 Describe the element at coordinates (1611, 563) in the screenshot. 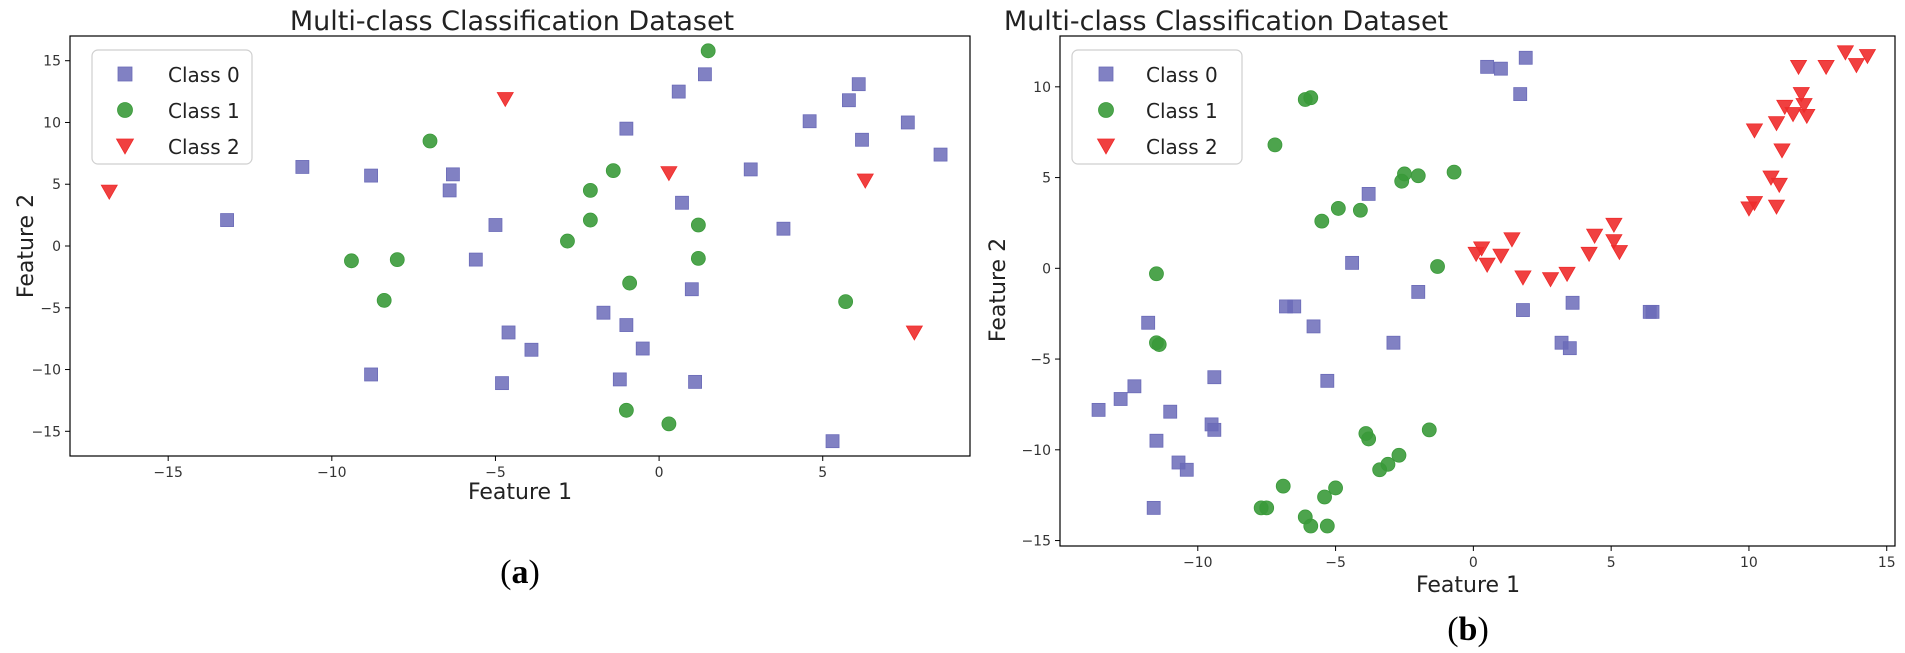

I see `x-tick-label: 5` at that location.